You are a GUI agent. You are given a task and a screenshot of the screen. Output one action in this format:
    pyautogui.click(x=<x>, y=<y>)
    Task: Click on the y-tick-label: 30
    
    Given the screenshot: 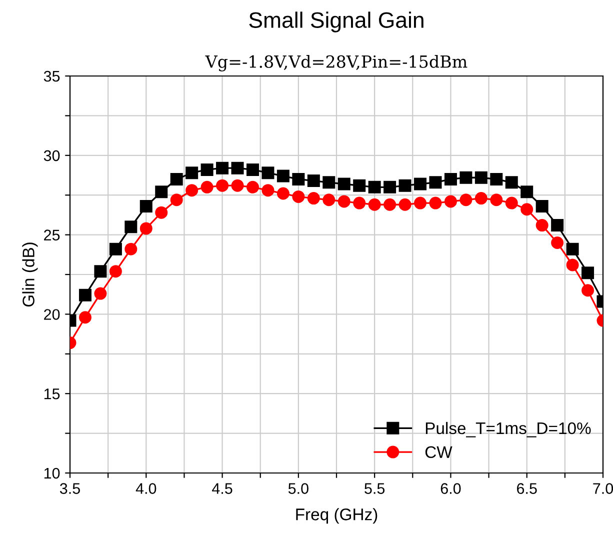 What is the action you would take?
    pyautogui.click(x=52, y=156)
    